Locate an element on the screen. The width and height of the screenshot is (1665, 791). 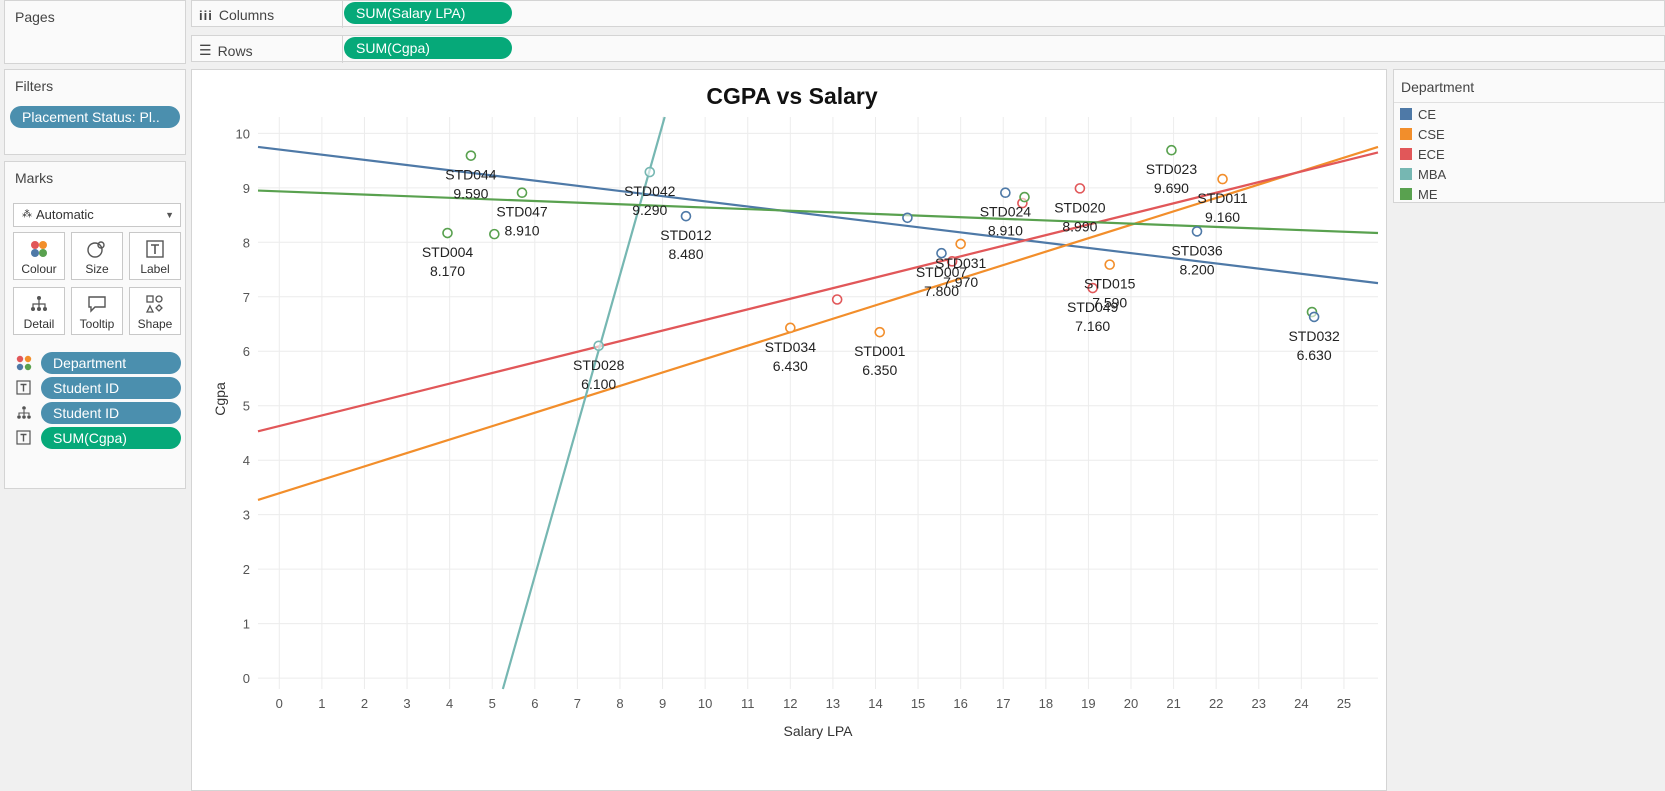
x-tick-label: 11 is located at coordinates (748, 703).